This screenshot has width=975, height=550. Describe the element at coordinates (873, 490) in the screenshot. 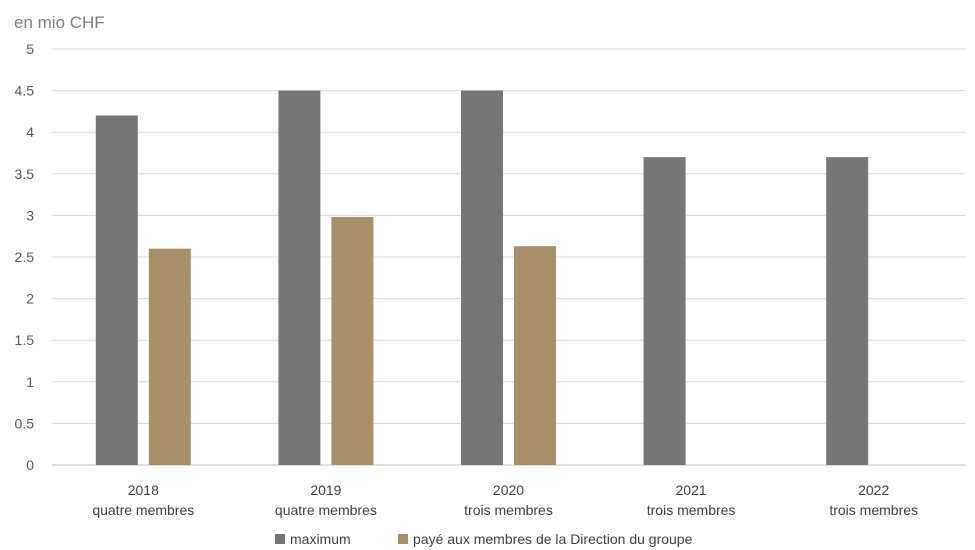

I see `x-tick-year: 2022` at that location.